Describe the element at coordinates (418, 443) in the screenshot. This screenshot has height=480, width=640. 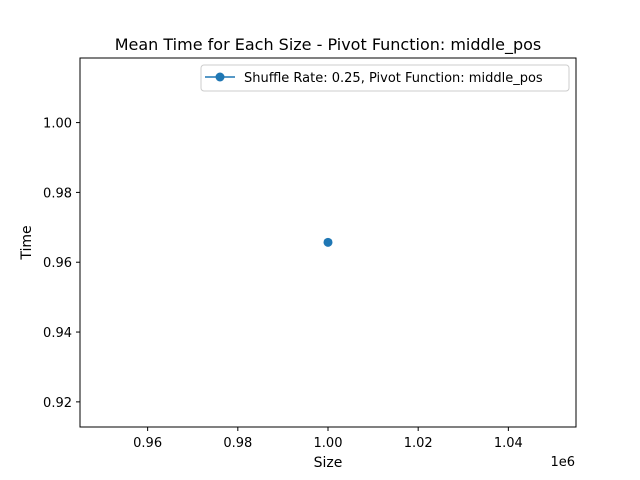
I see `x-tick-label: 1.02` at that location.